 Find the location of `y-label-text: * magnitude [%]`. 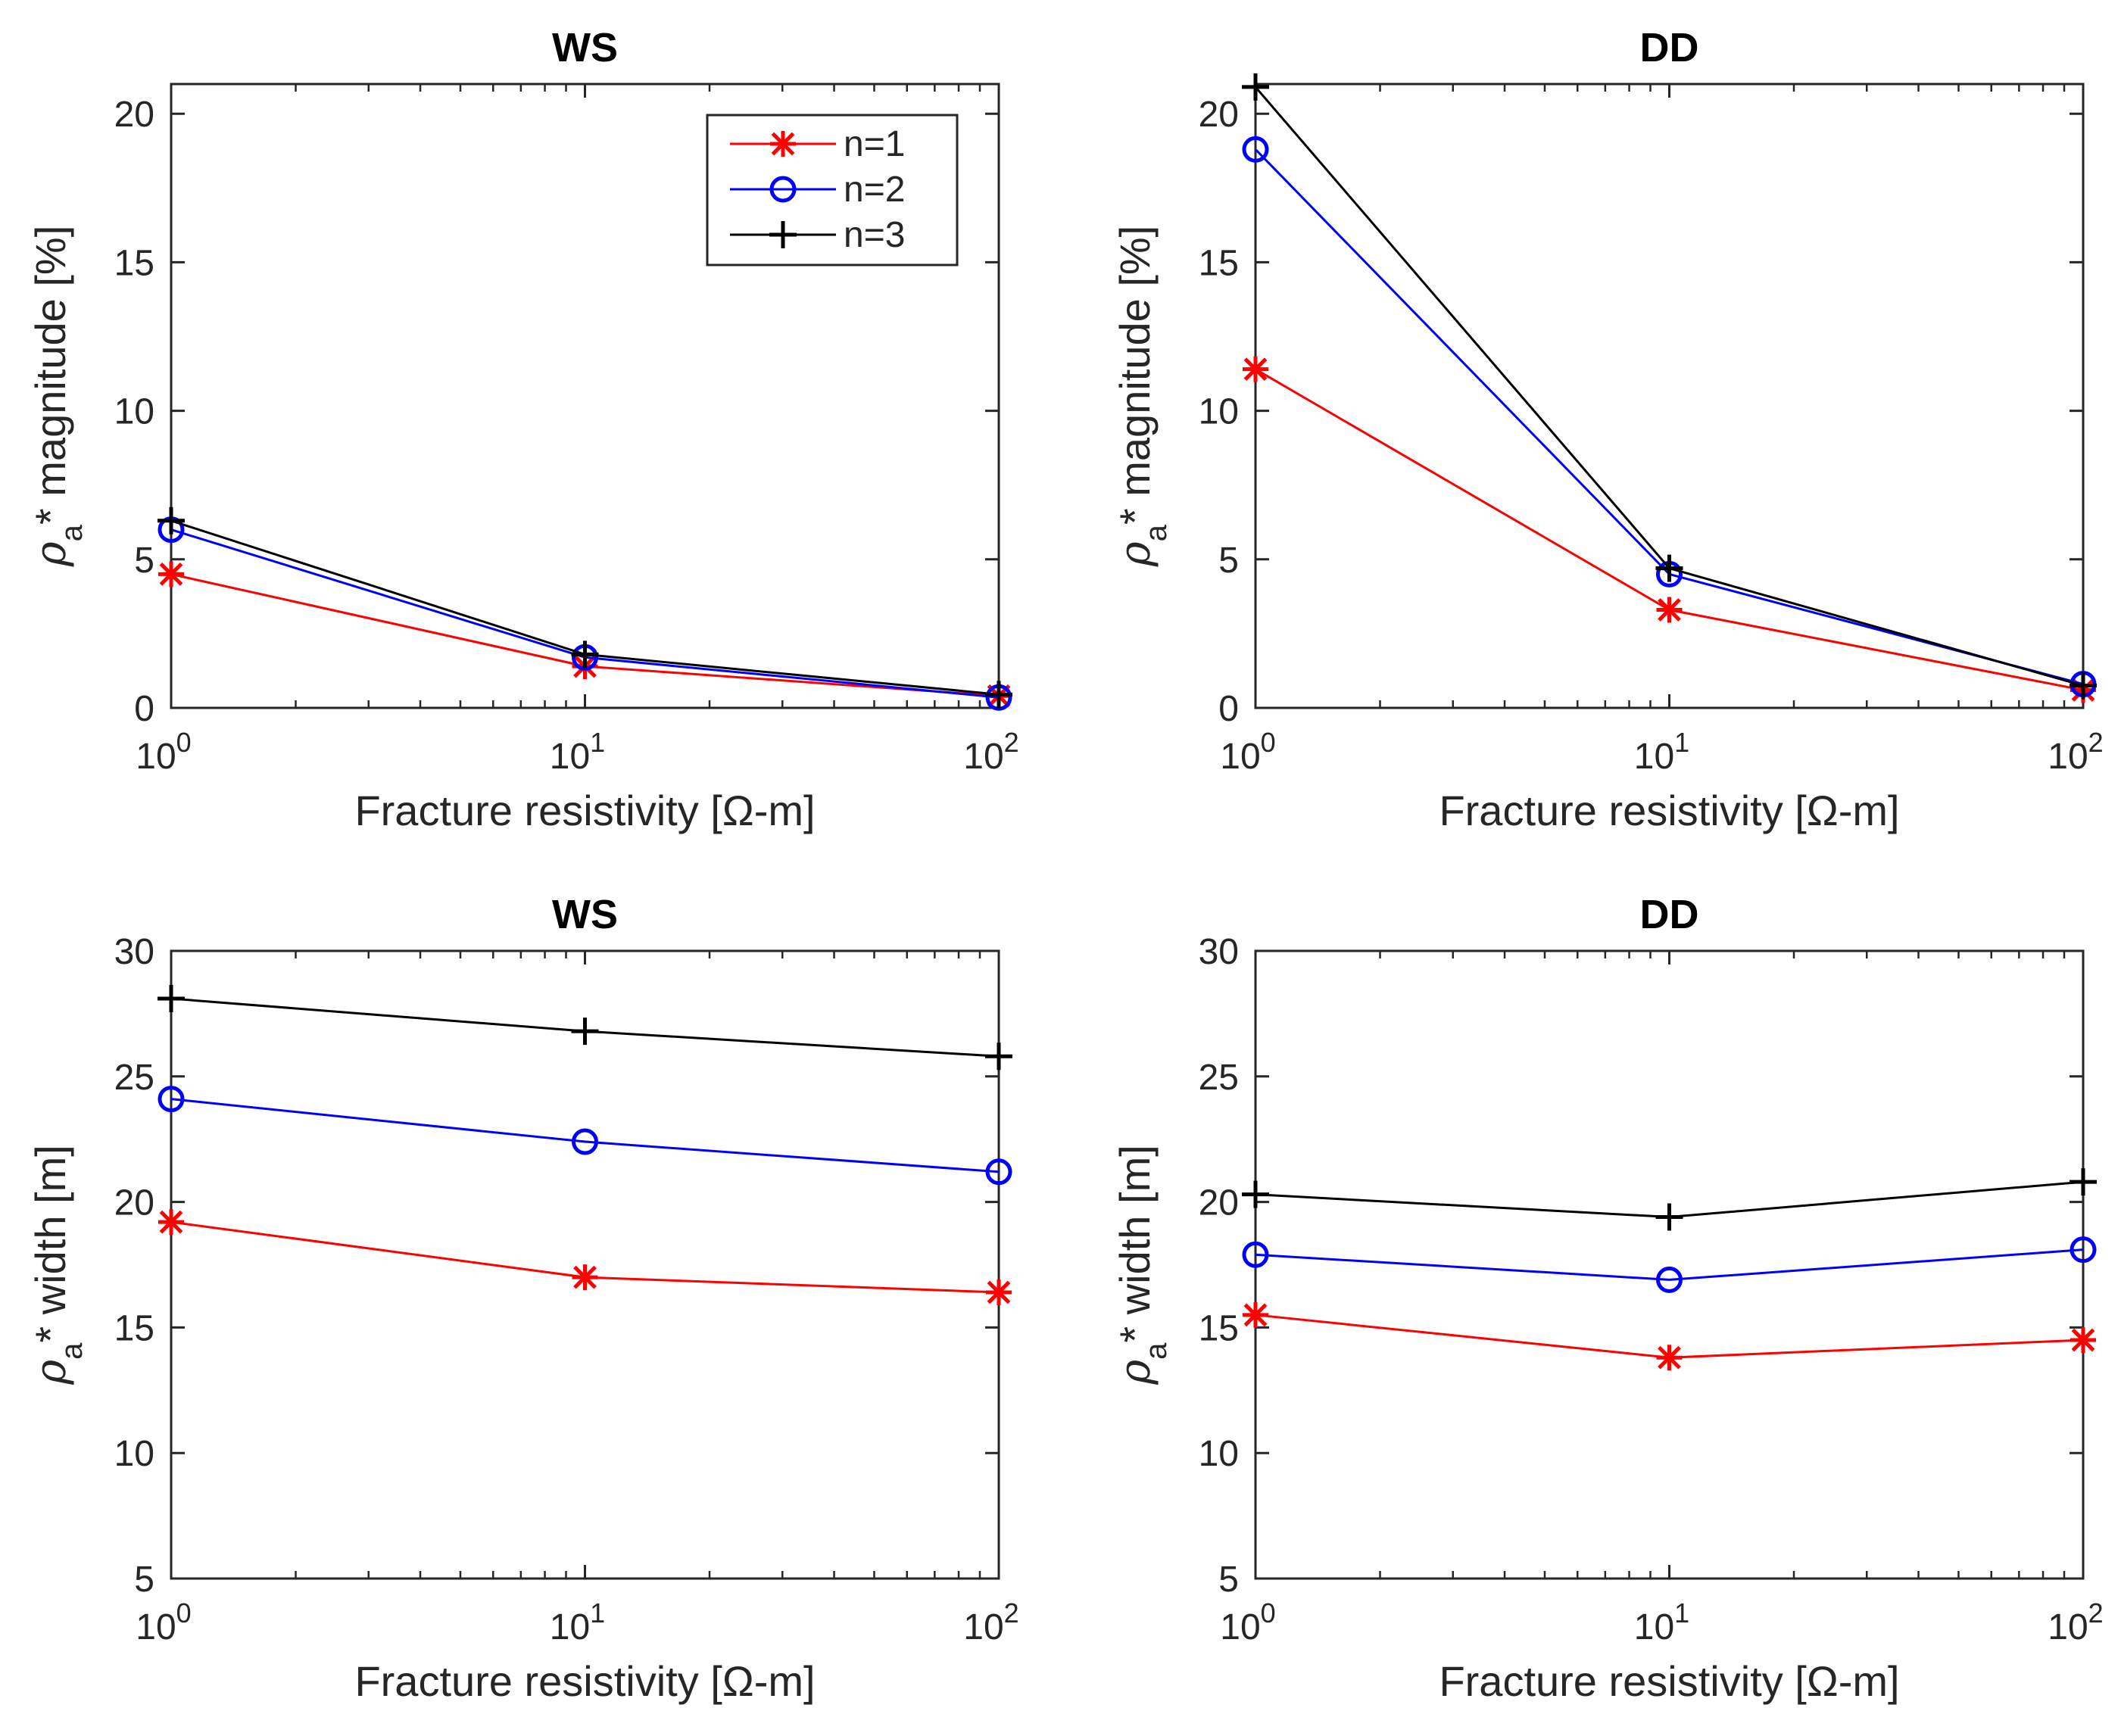

y-label-text: * magnitude [%] is located at coordinates (1135, 375).